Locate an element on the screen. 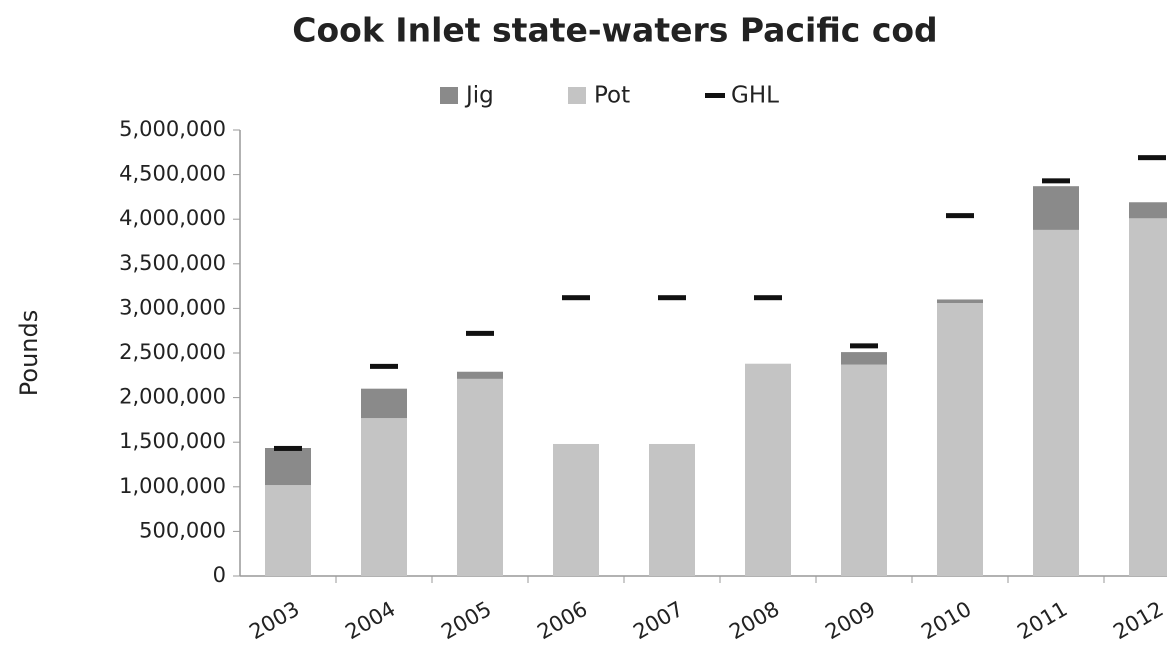  x-tick-label: 2003 is located at coordinates (274, 621).